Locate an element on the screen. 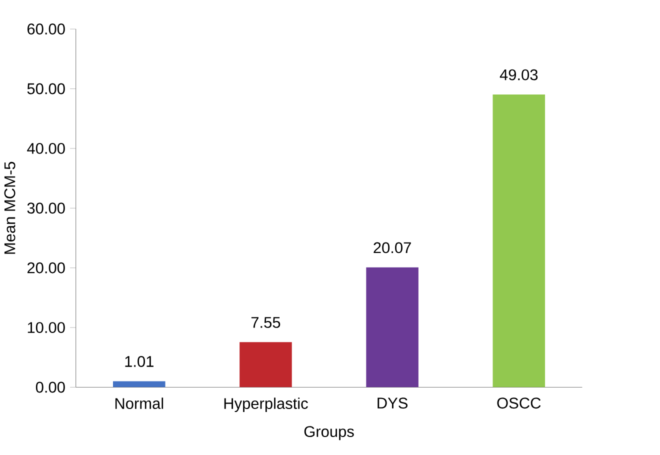  y-tick-label: 30.00 is located at coordinates (46, 208).